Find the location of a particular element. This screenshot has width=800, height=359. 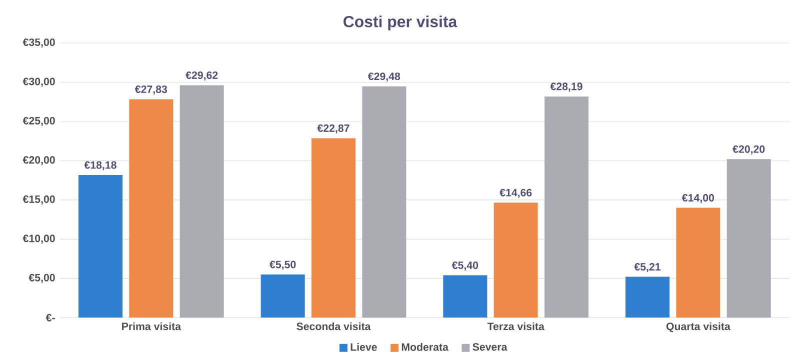

legend-label: Lieve is located at coordinates (363, 347).